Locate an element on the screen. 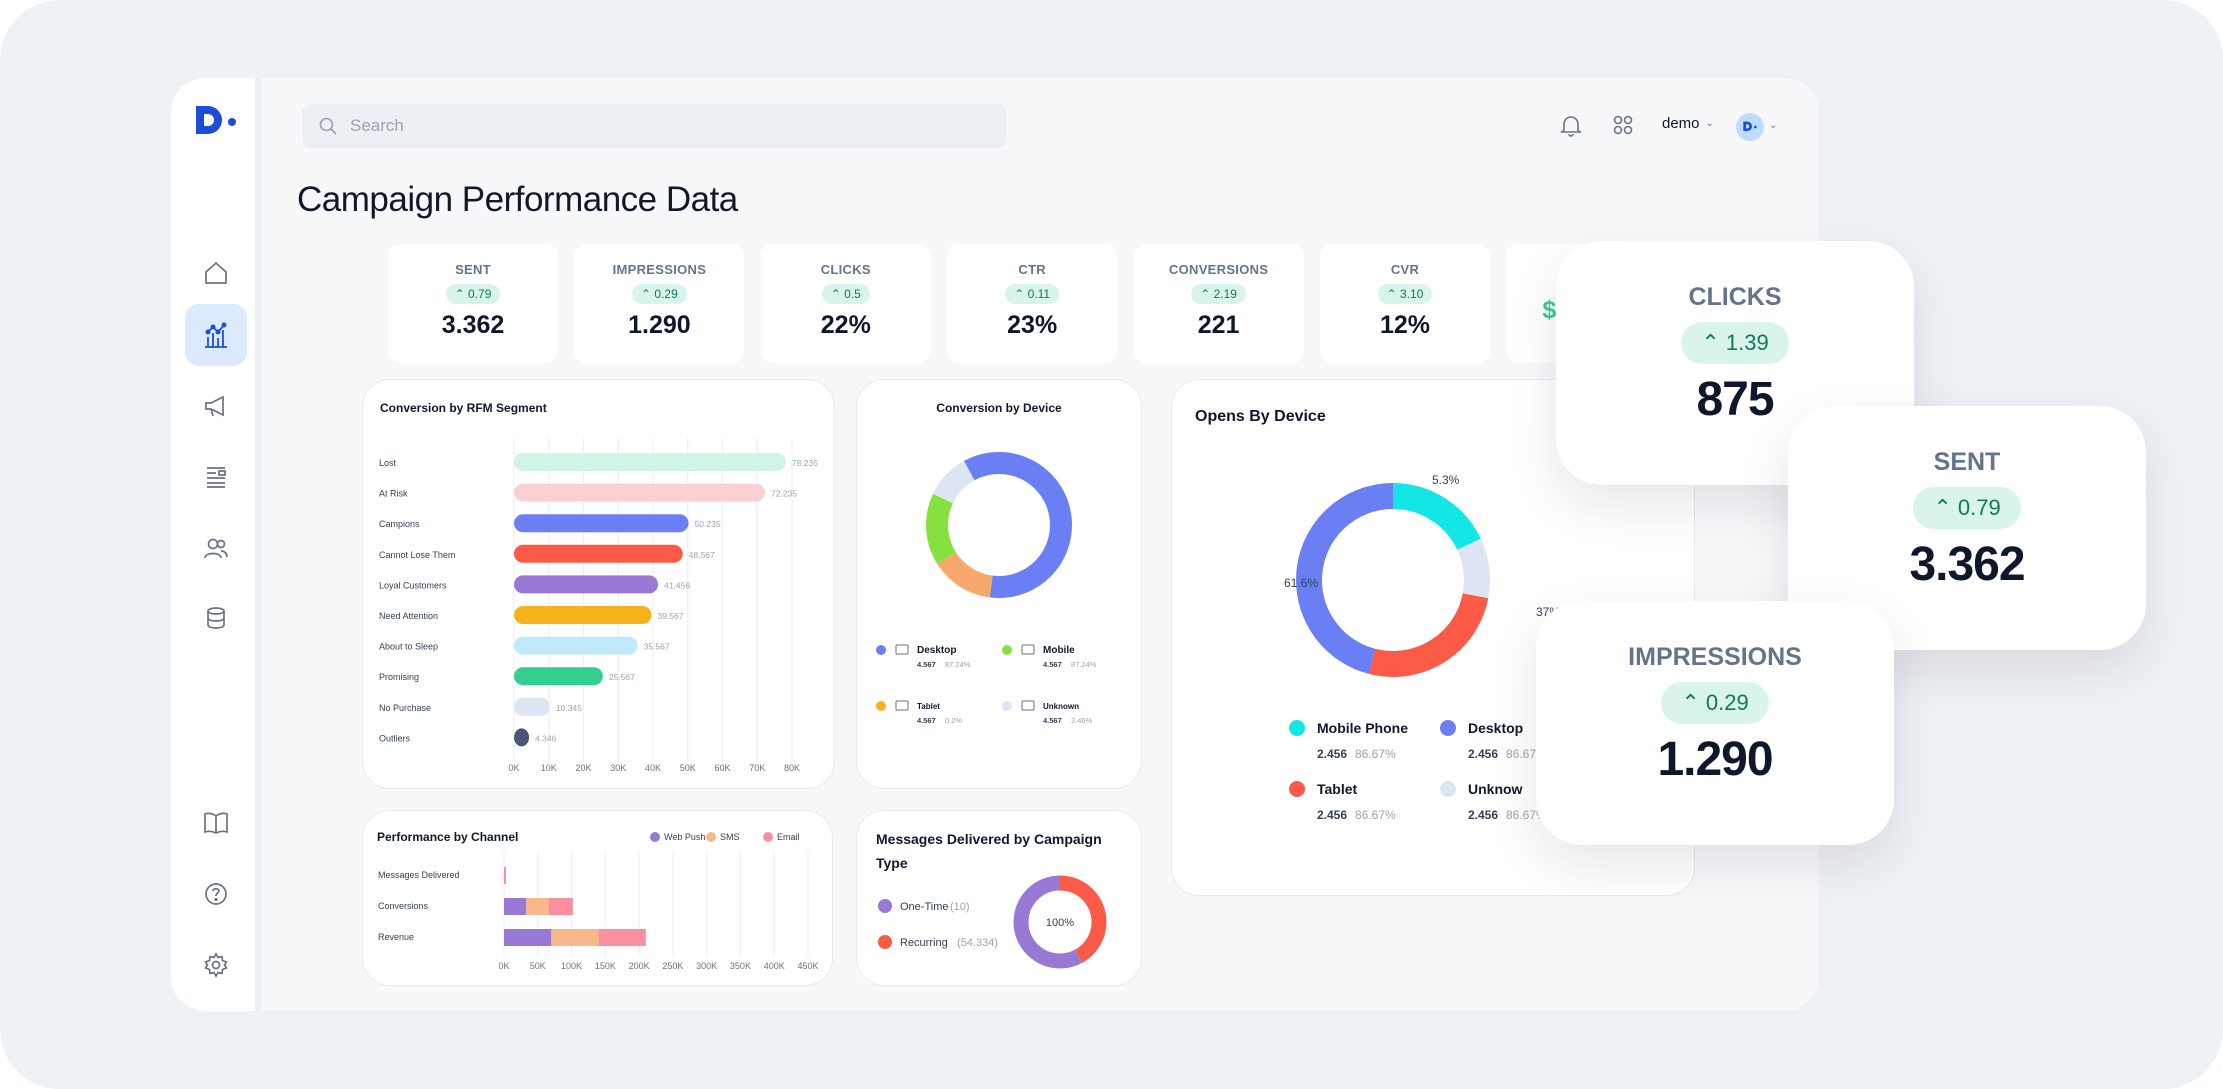 The image size is (2223, 1089). kpi-label: CVR is located at coordinates (1405, 269).